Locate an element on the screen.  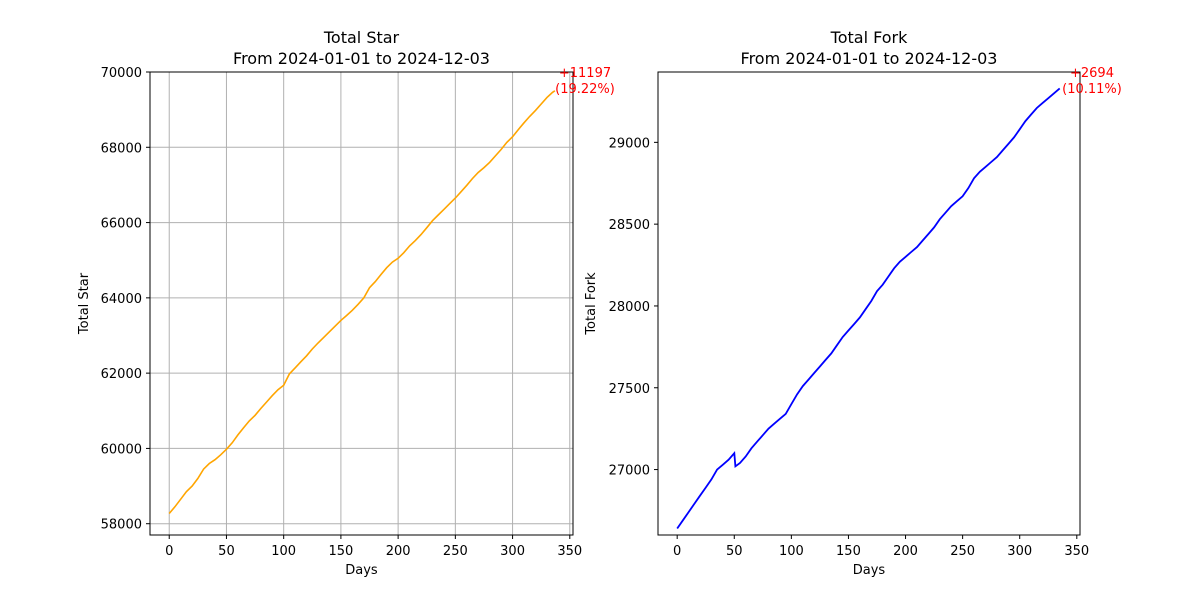
star-y-ticks: 58000 60000 62000 64000 66000 68000 70000 is located at coordinates (125, 299).